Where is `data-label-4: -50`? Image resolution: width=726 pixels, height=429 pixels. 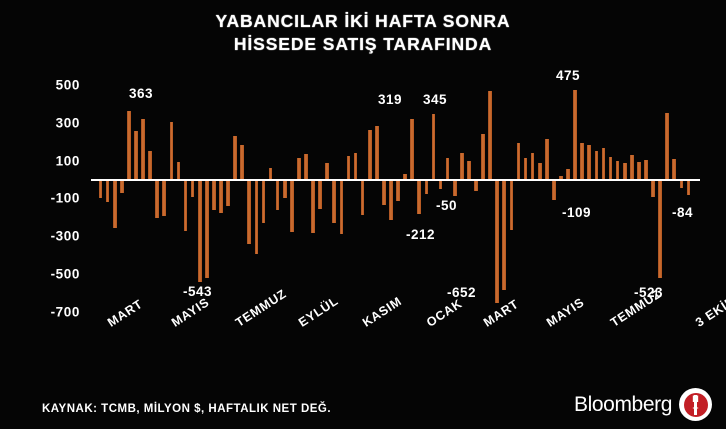
data-label-4: -50 is located at coordinates (447, 205).